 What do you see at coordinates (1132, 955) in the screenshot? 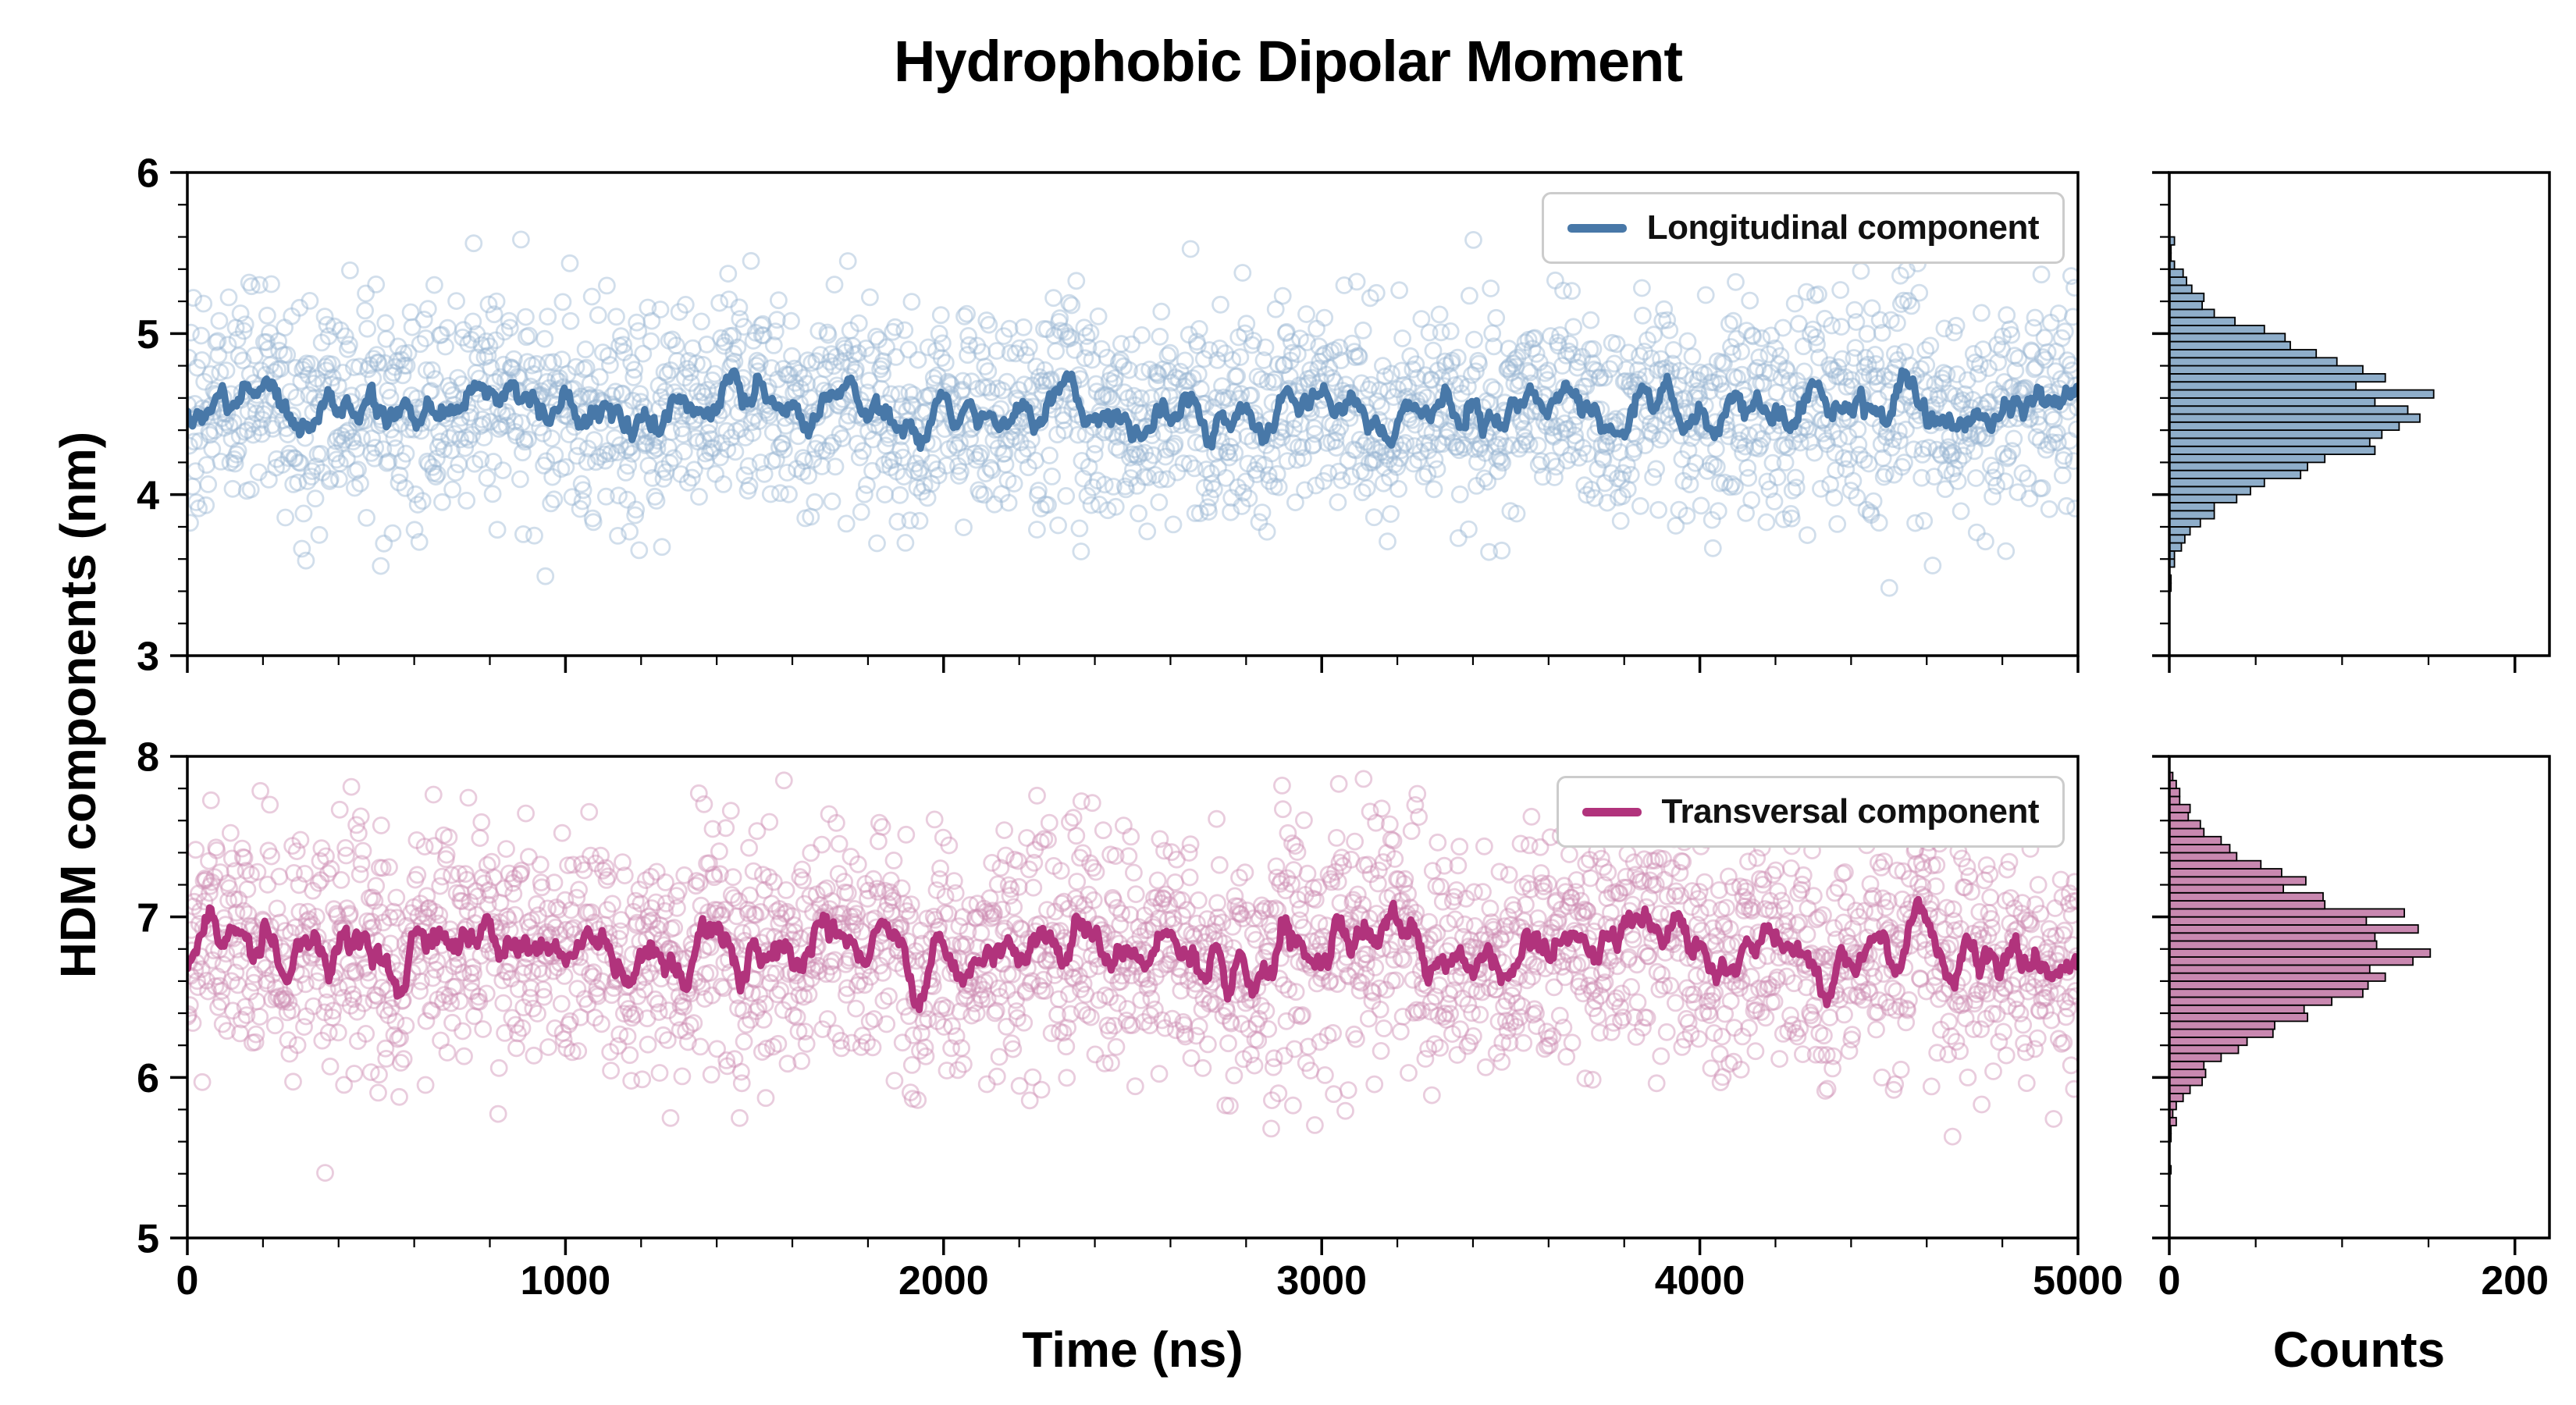
I see `transversal-mean-line` at bounding box center [1132, 955].